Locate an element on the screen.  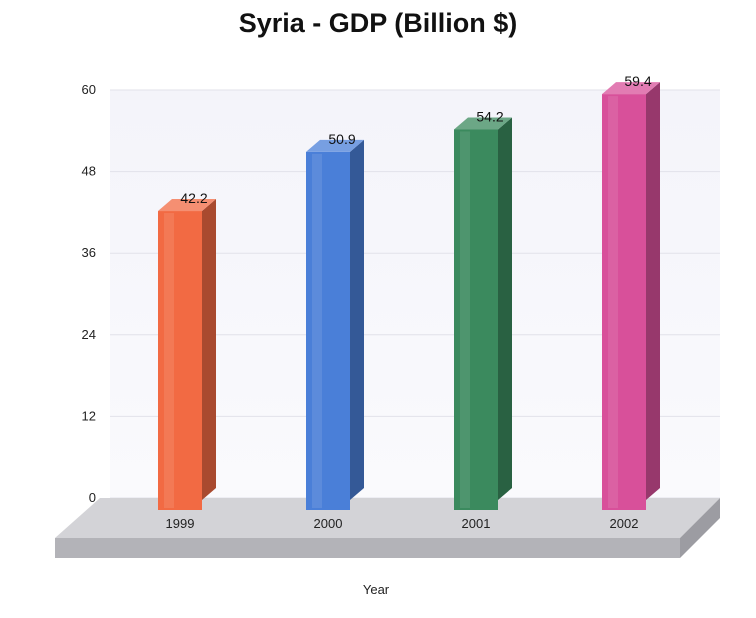
y-tick-label: 24 is located at coordinates (89, 334).